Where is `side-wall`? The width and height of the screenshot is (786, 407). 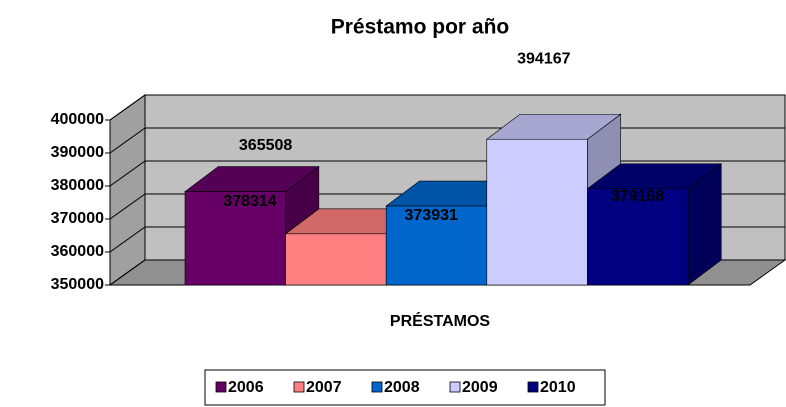
side-wall is located at coordinates (127, 190).